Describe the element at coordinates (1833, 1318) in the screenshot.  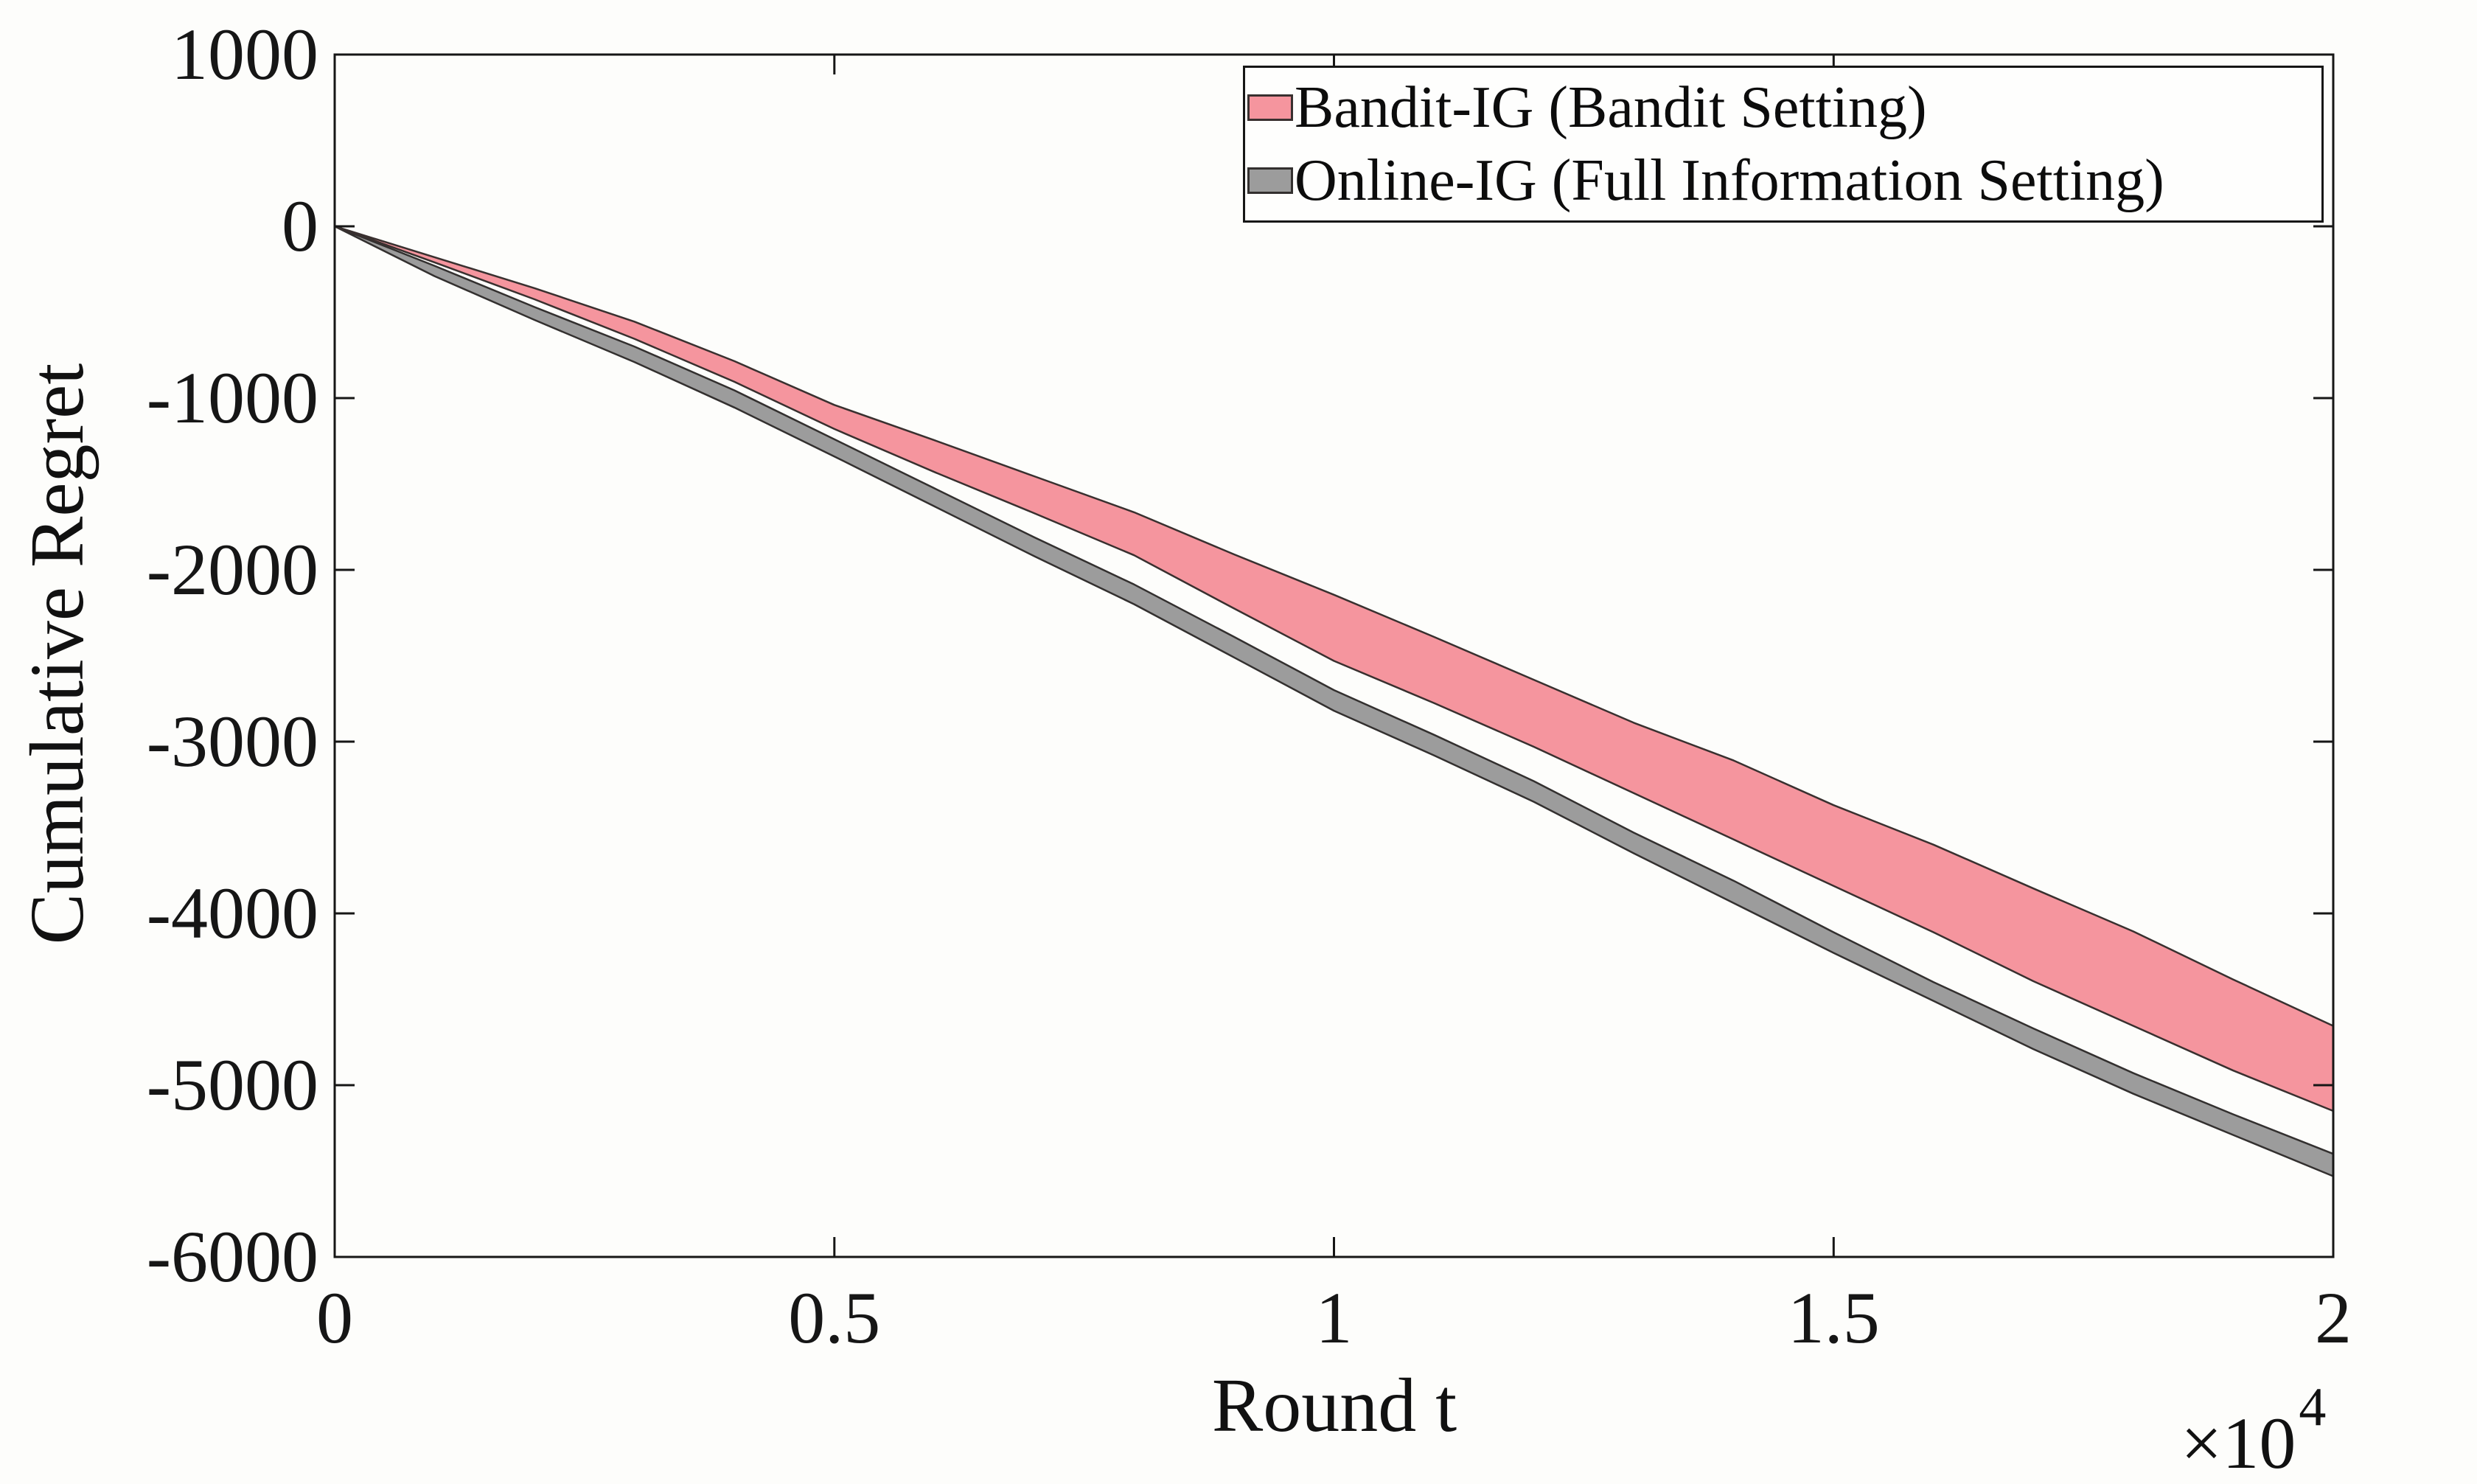
I see `x-tick-label: 1.5` at that location.